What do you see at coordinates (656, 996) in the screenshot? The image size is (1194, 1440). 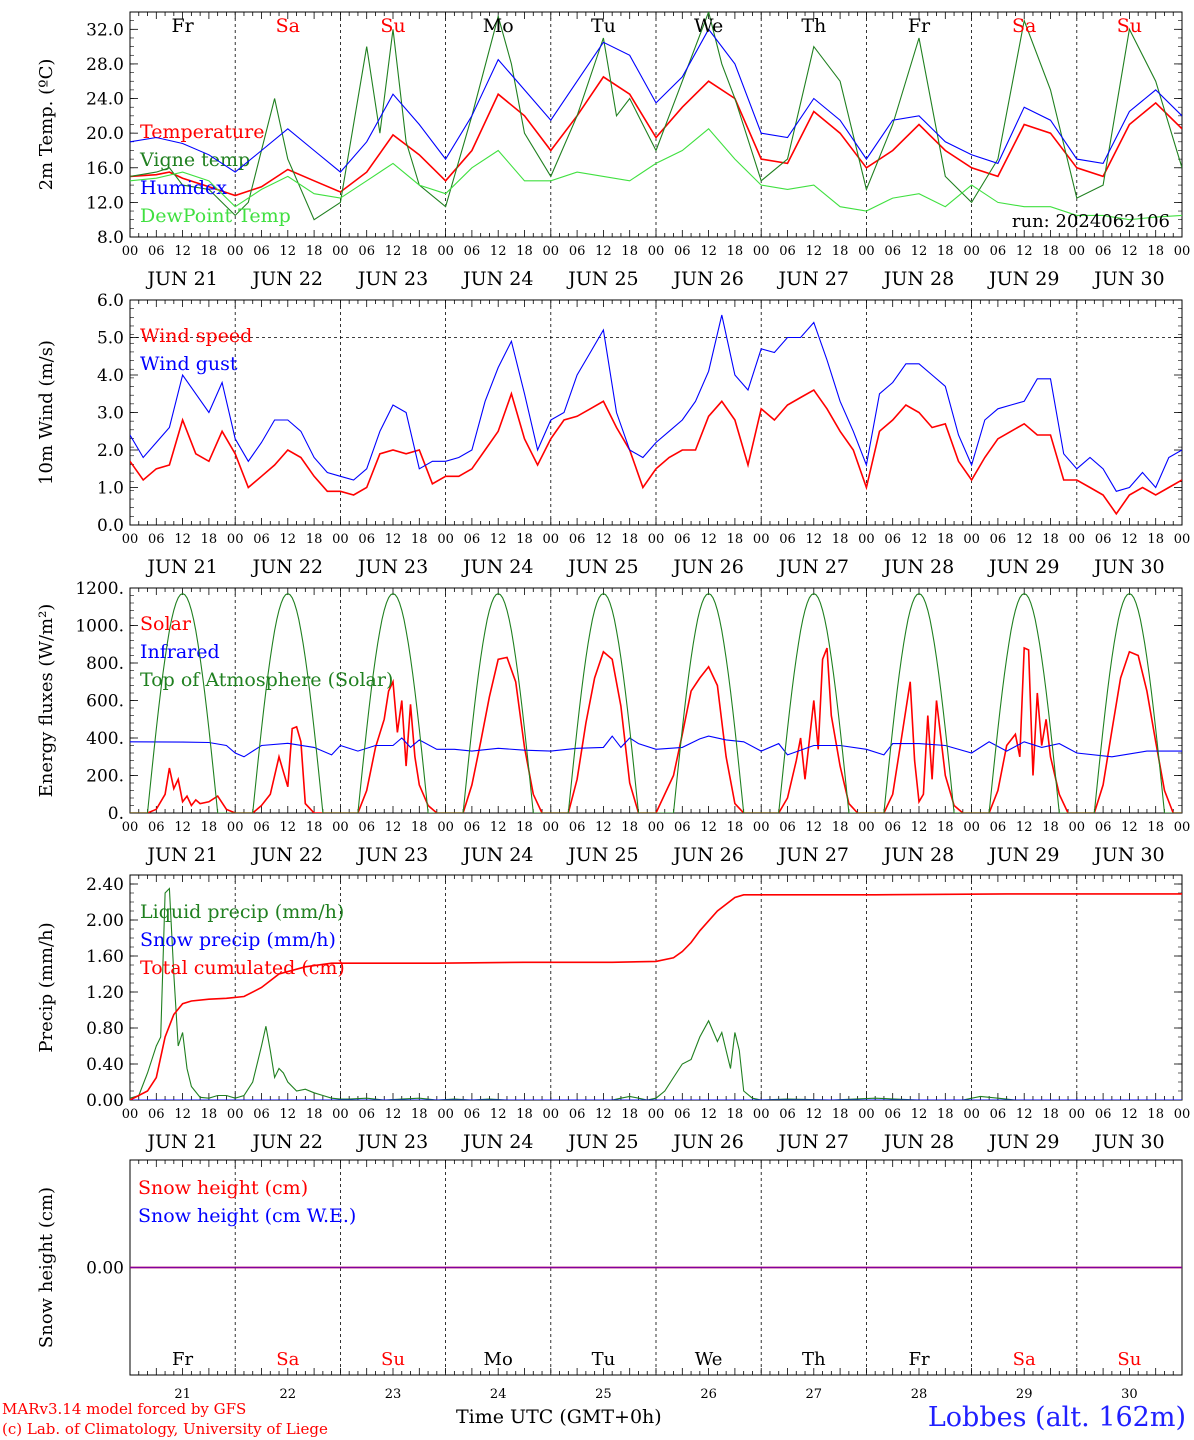 I see `series-line-total-cumulated-cm-` at bounding box center [656, 996].